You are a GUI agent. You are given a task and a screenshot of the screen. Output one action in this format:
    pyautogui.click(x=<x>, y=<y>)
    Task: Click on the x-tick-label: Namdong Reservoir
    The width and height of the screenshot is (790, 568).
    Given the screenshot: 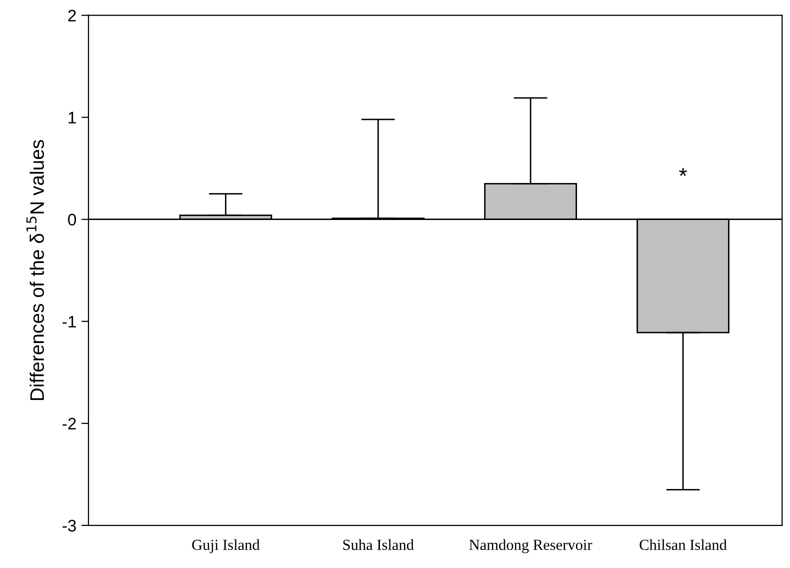 What is the action you would take?
    pyautogui.click(x=530, y=546)
    